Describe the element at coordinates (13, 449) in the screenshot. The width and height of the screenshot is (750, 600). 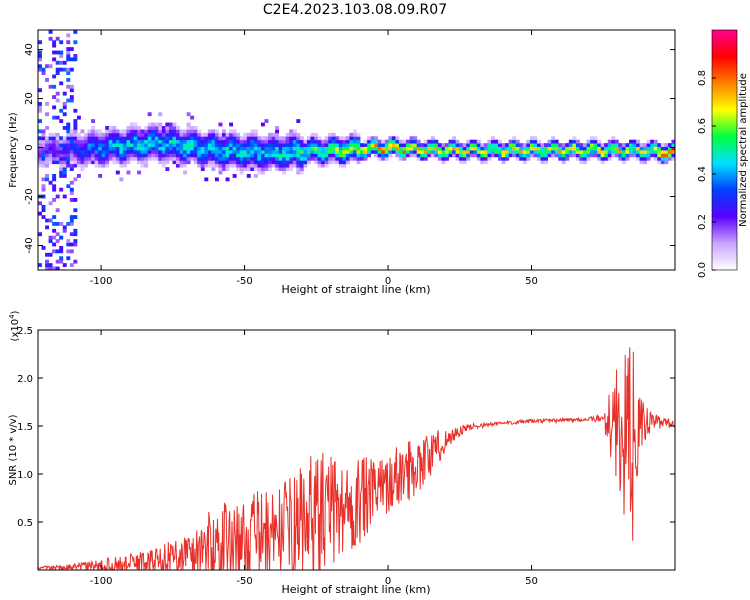
I see `bottom-y-axis-label: SNR (10 * v/v)` at that location.